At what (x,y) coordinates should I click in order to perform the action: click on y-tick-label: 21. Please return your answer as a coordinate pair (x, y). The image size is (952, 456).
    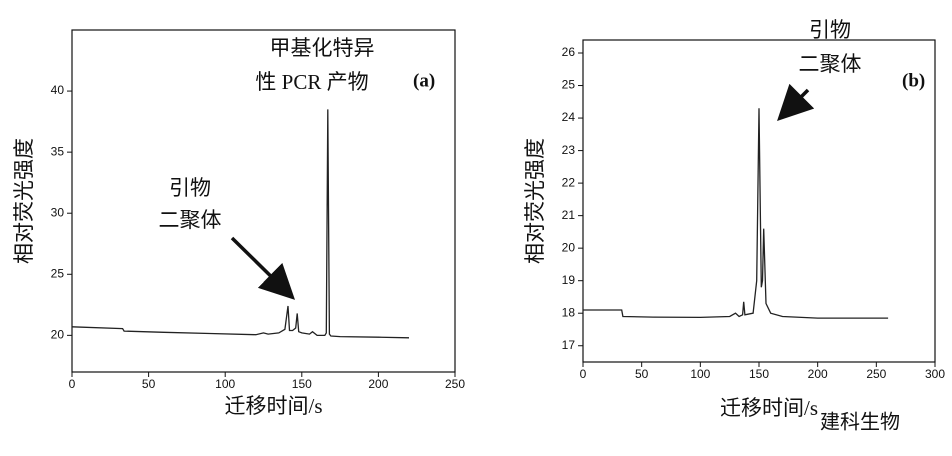
    Looking at the image, I should click on (569, 215).